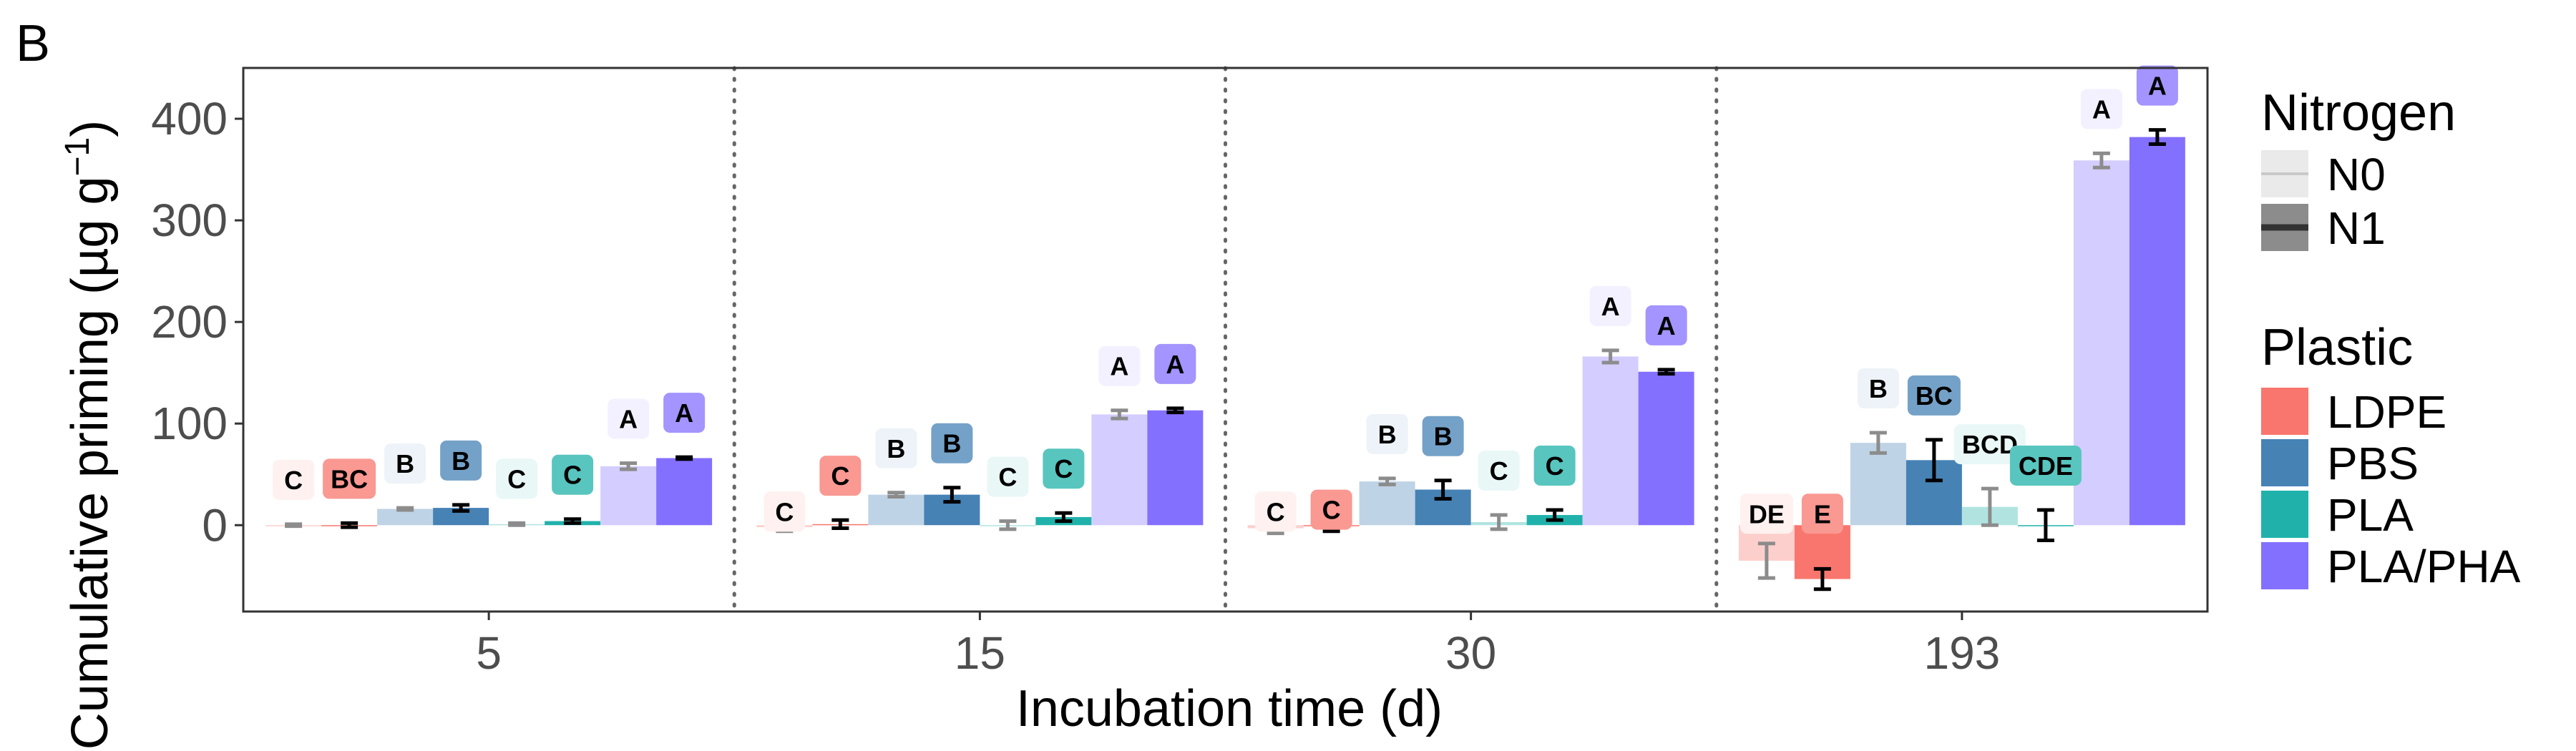 This screenshot has width=2576, height=751. I want to click on y-axis-title: Cumulative priming (µg g−1), so click(89, 435).